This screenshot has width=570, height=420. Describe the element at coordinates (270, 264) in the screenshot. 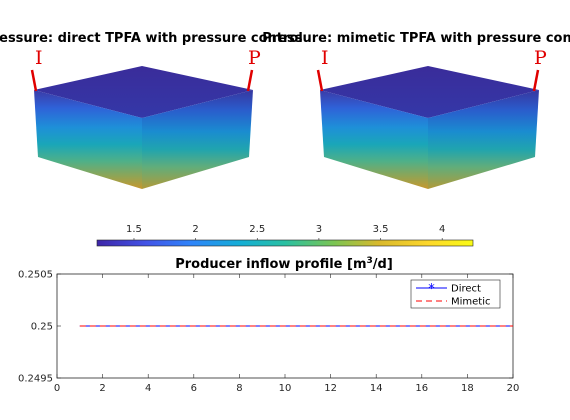

I see `chart-title-main: Producer inflow profile [m` at that location.